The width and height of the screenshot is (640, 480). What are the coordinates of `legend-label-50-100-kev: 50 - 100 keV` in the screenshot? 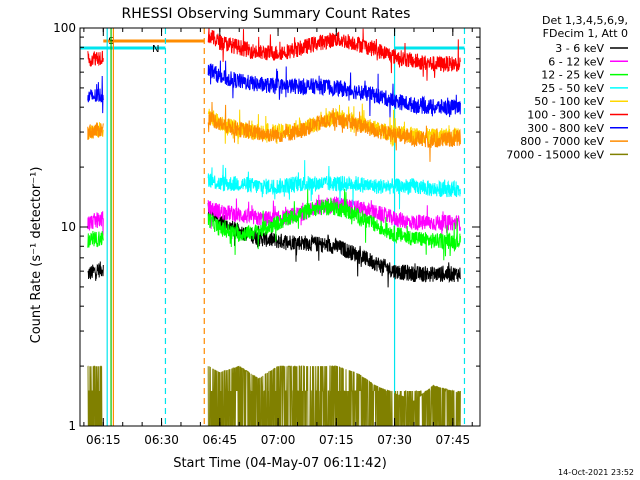 It's located at (569, 101).